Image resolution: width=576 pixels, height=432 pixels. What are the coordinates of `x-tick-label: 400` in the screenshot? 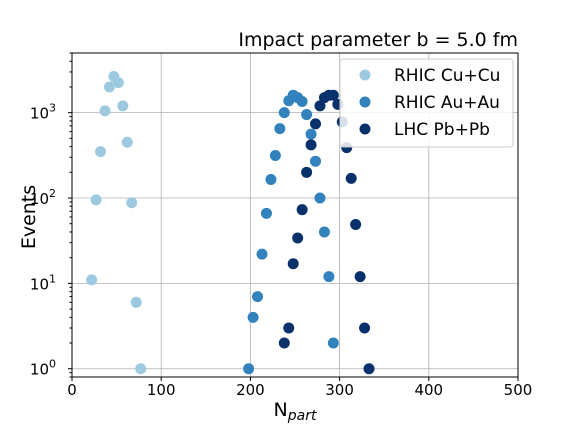 It's located at (428, 390).